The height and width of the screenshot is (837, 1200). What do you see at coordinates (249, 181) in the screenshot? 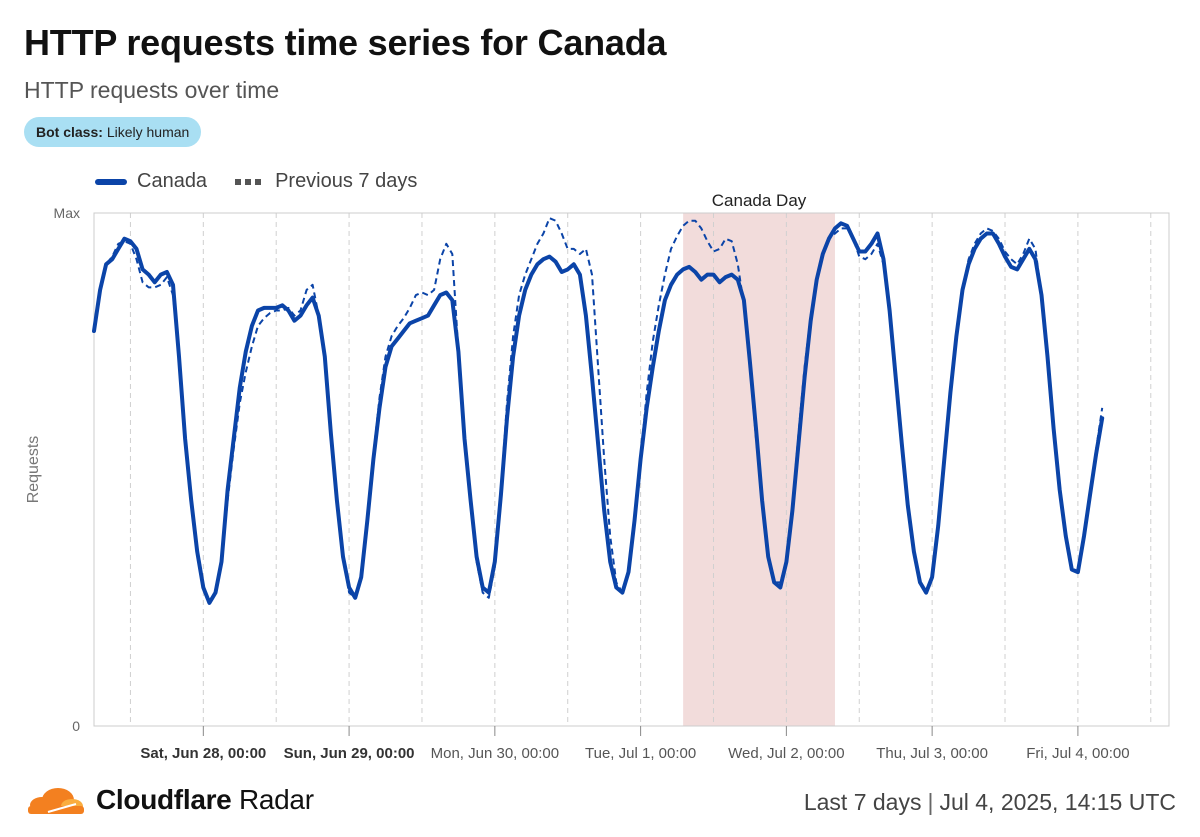
I see `dashed-line-icon` at bounding box center [249, 181].